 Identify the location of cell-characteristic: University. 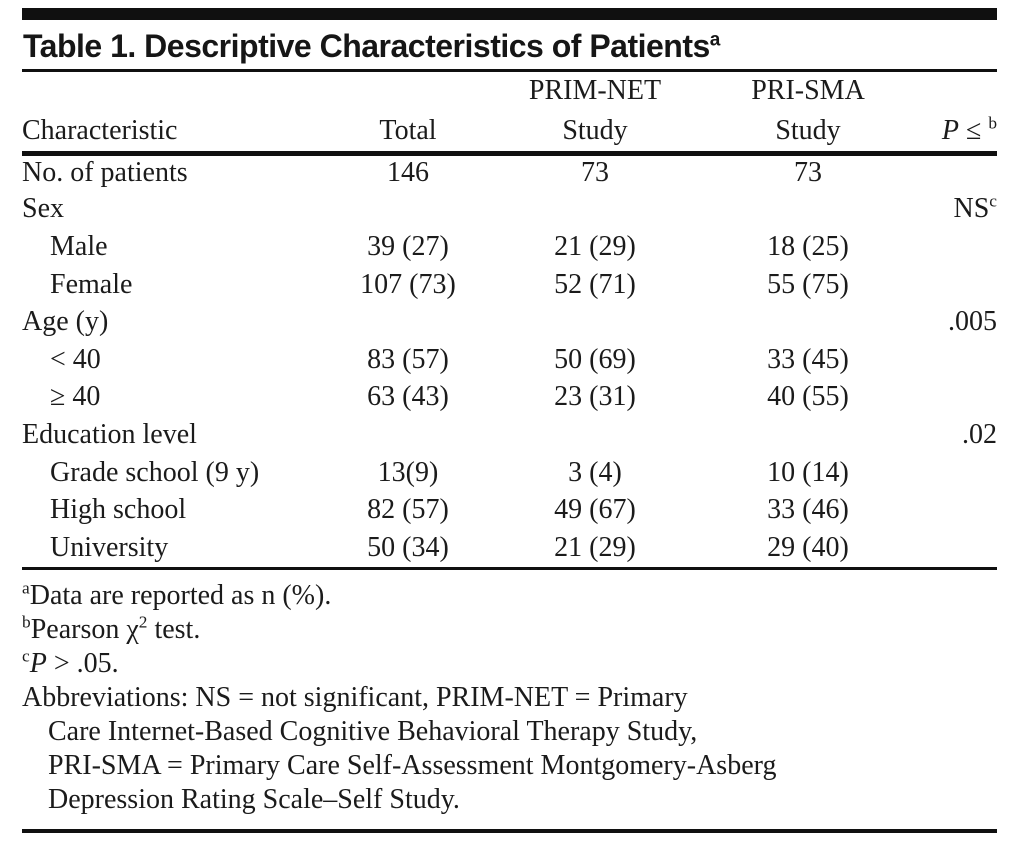
(109, 547).